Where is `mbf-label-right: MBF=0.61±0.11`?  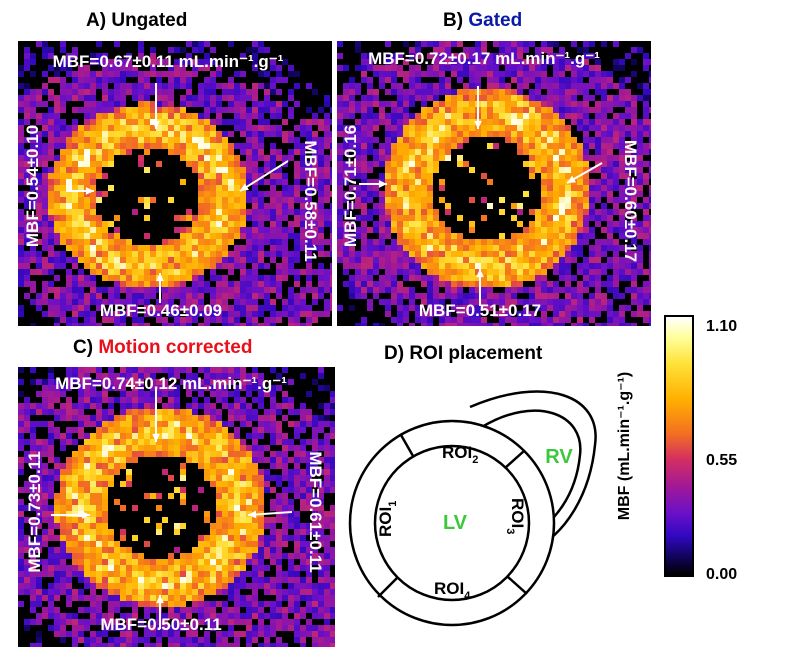 mbf-label-right: MBF=0.61±0.11 is located at coordinates (315, 511).